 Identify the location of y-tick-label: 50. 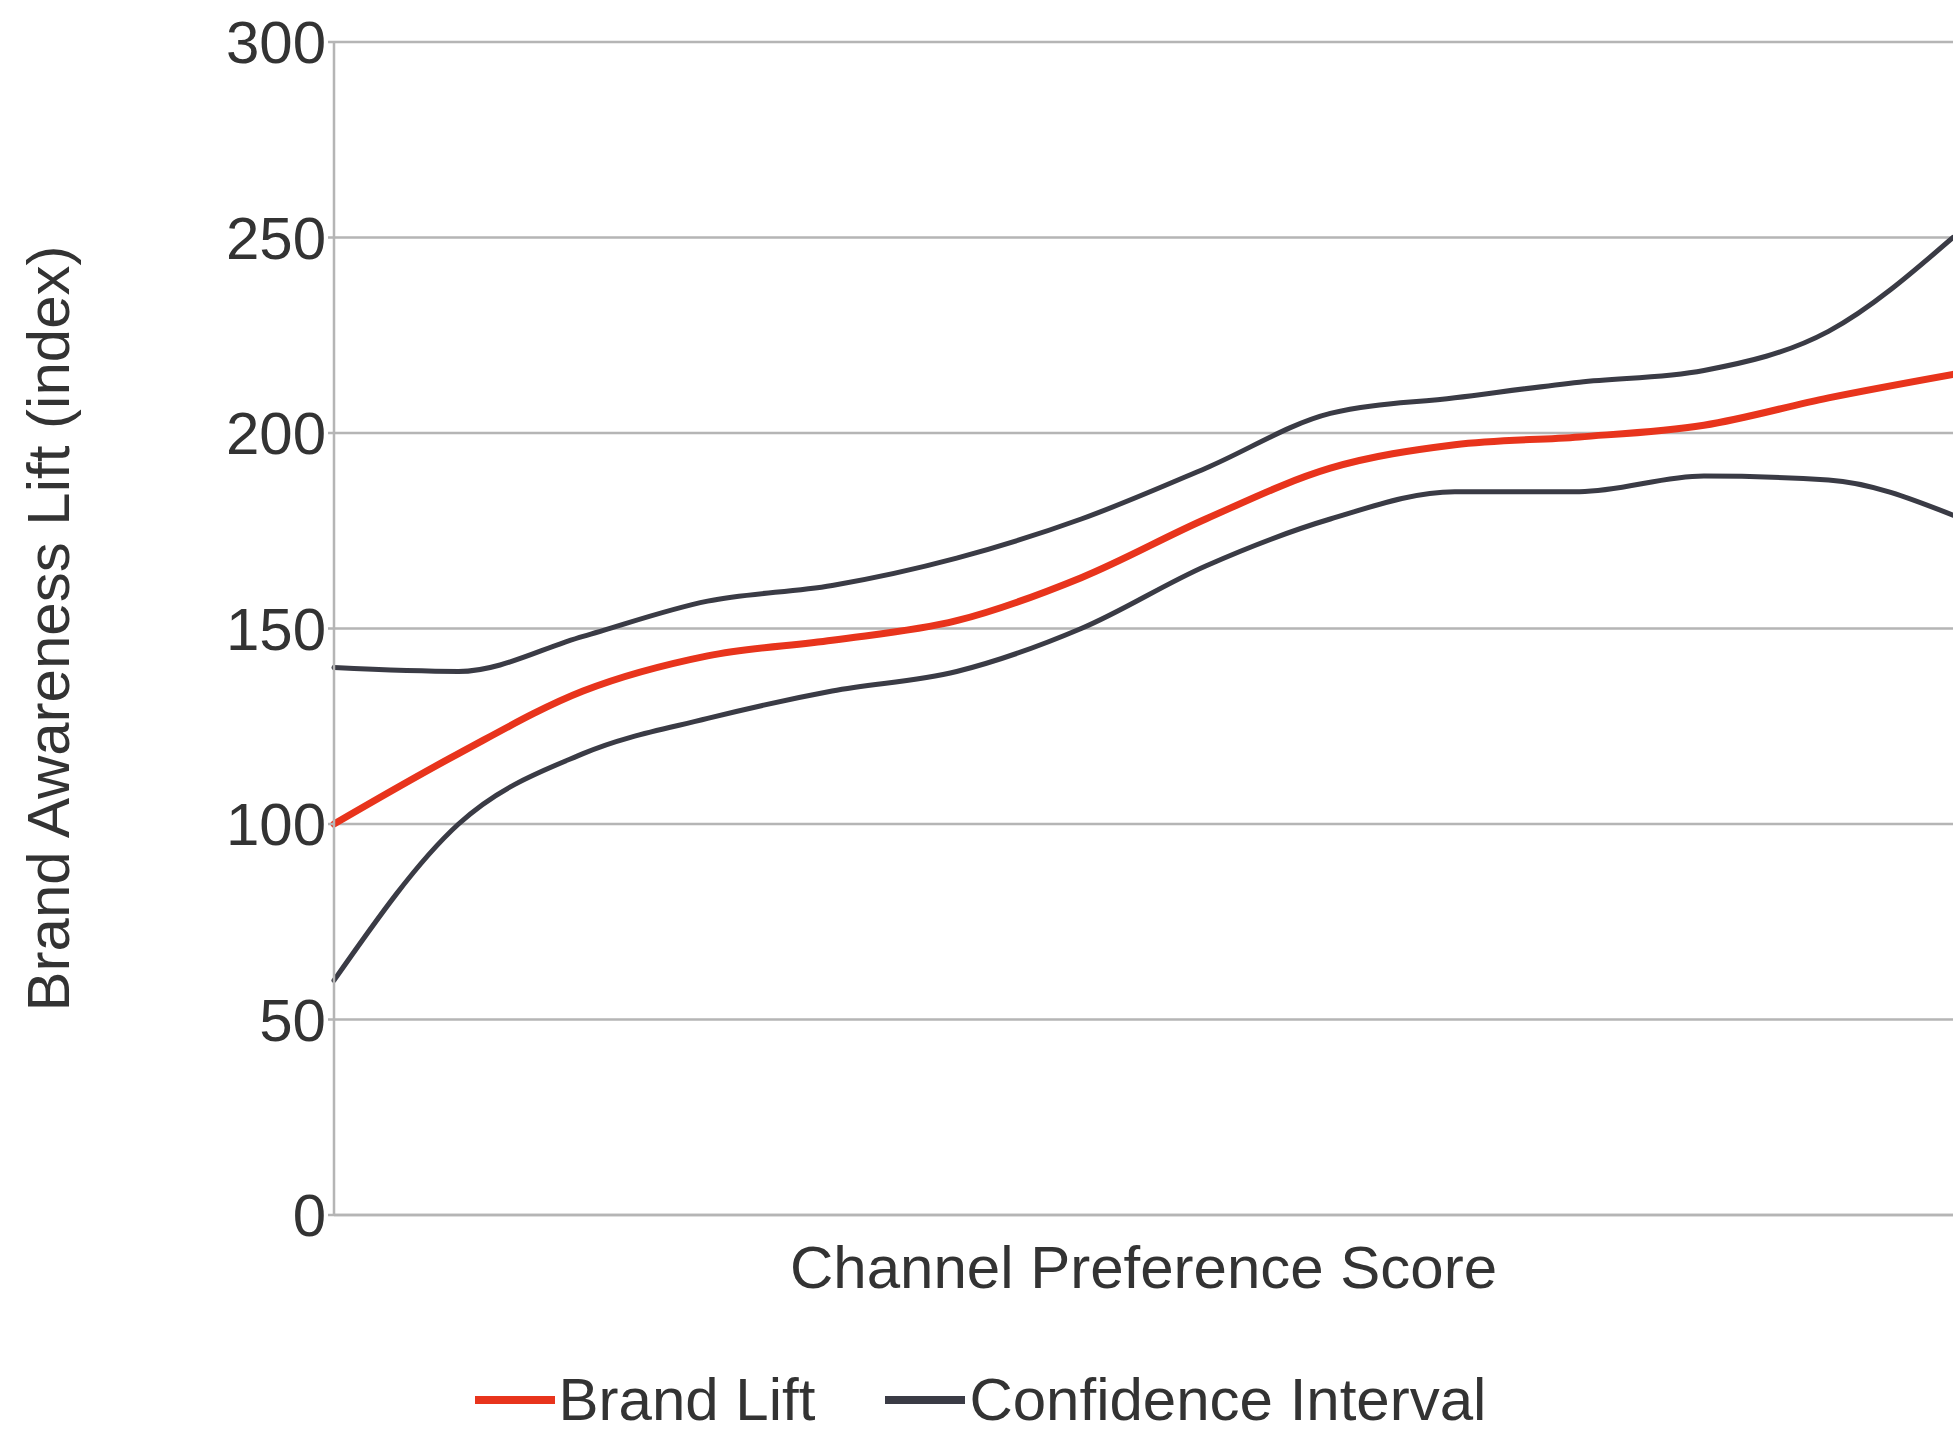
(292, 1020).